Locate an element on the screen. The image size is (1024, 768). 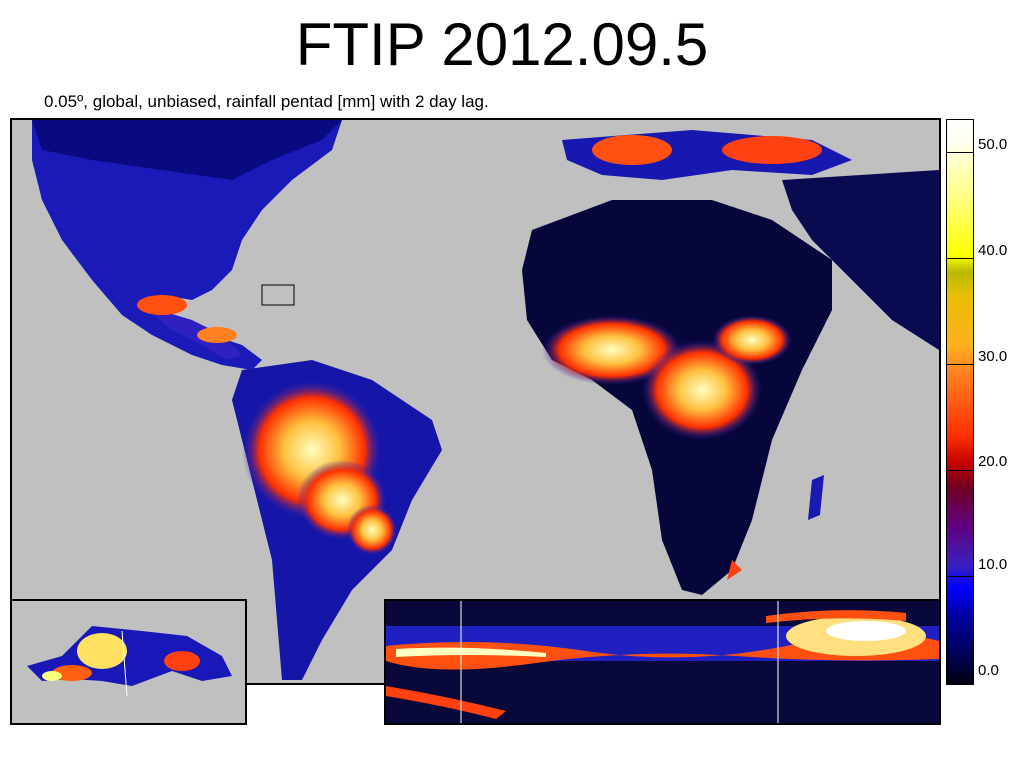
colorbar-tick-label: 40.0 is located at coordinates (993, 250).